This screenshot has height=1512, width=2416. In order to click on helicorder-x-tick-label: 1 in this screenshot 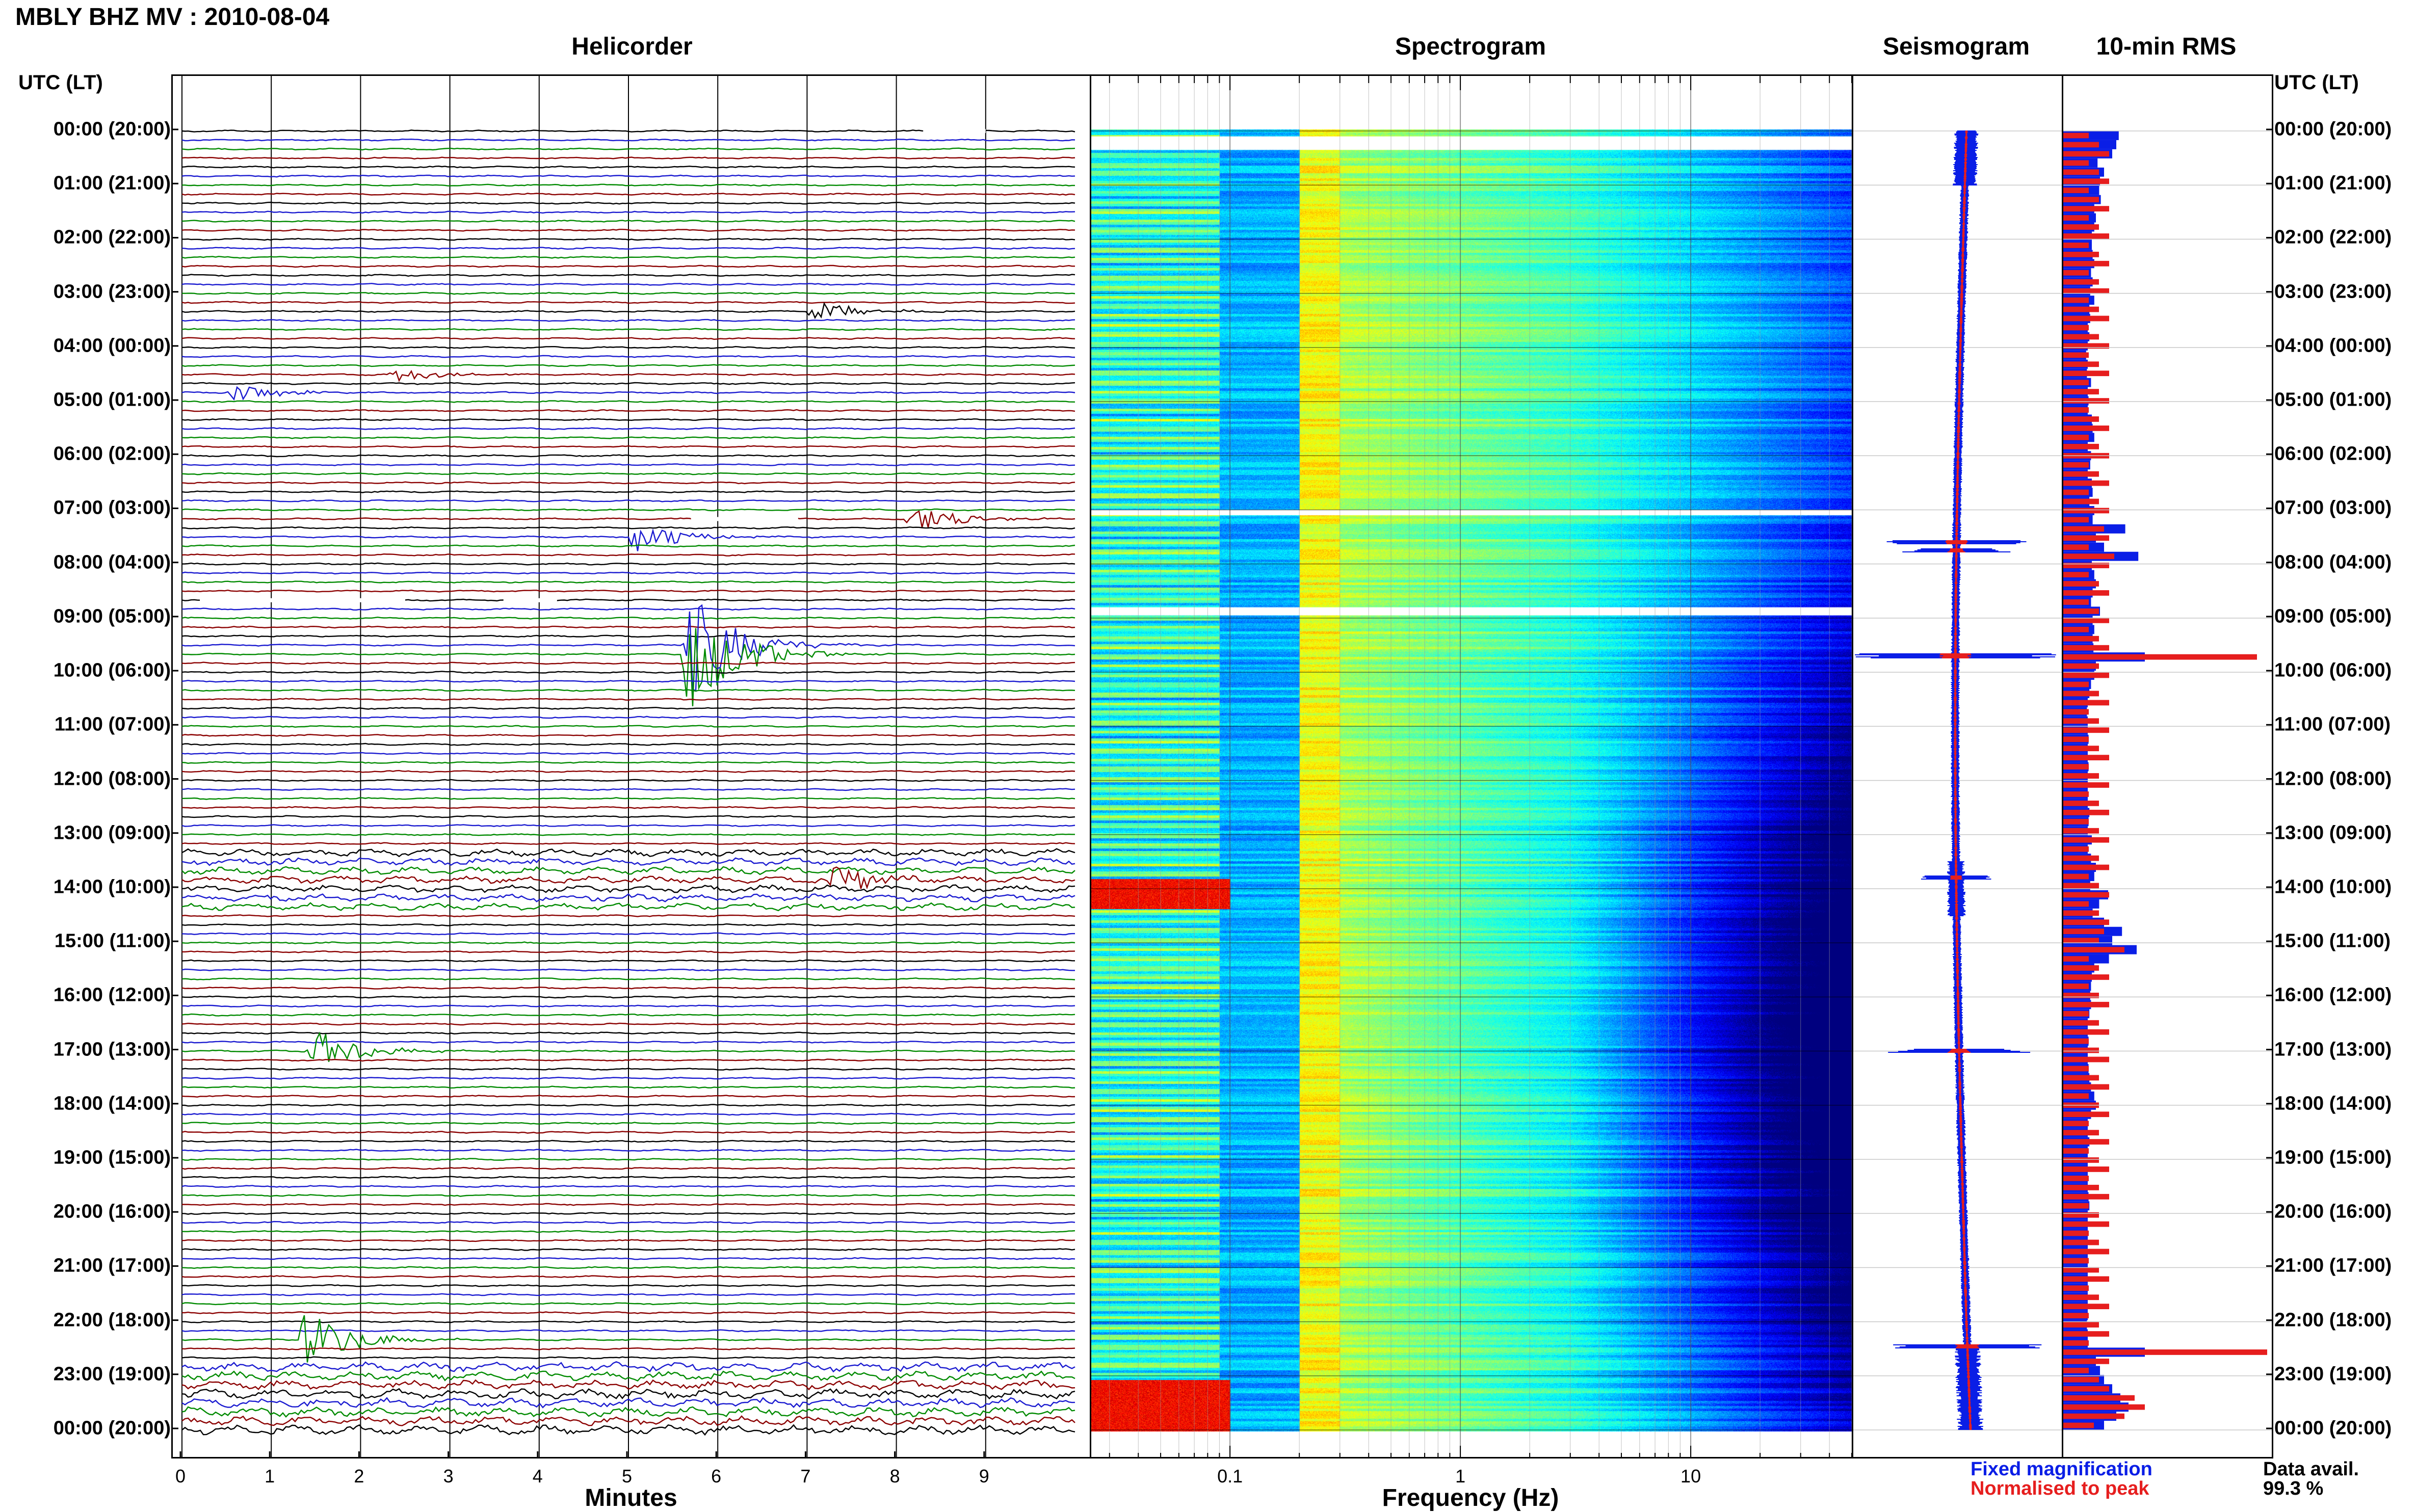, I will do `click(270, 1476)`.